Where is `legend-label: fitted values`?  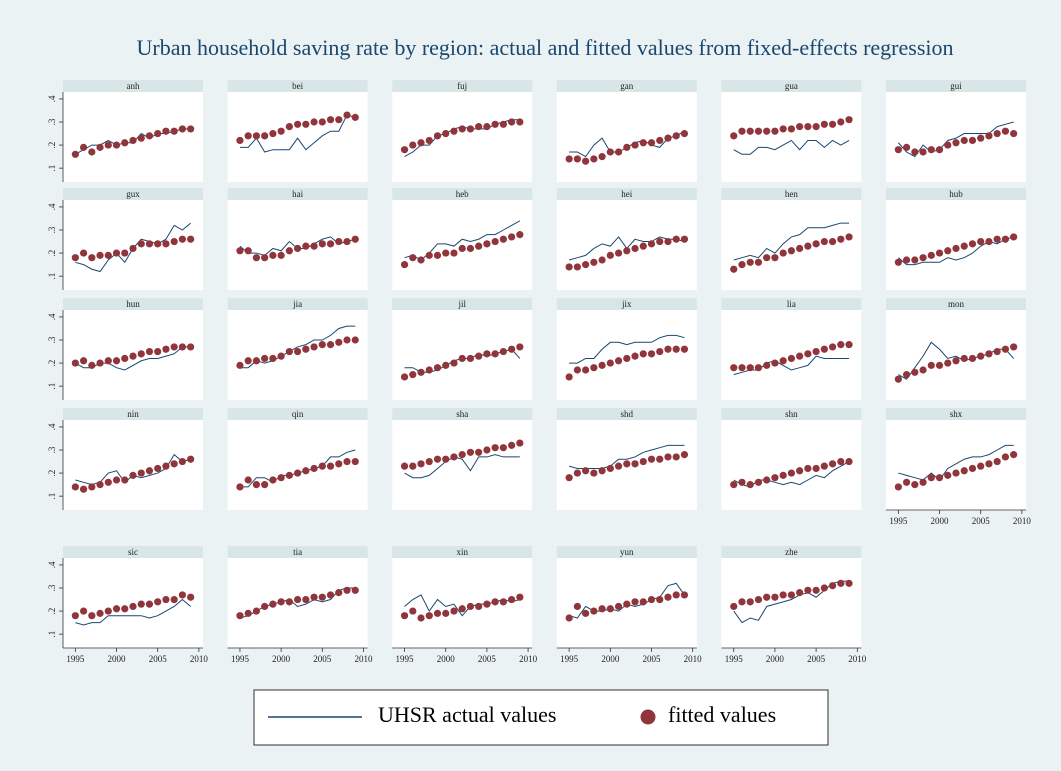
legend-label: fitted values is located at coordinates (722, 714).